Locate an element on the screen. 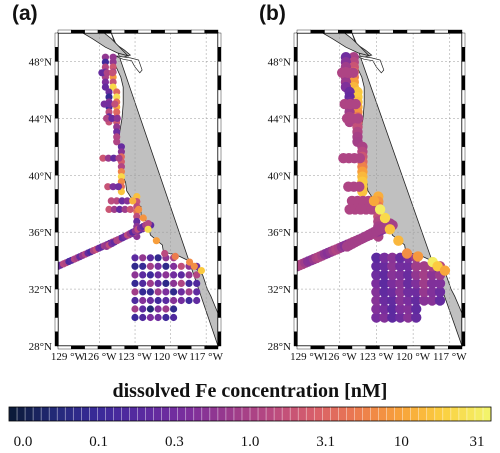  lon-tick-label: 129 °W is located at coordinates (307, 357).